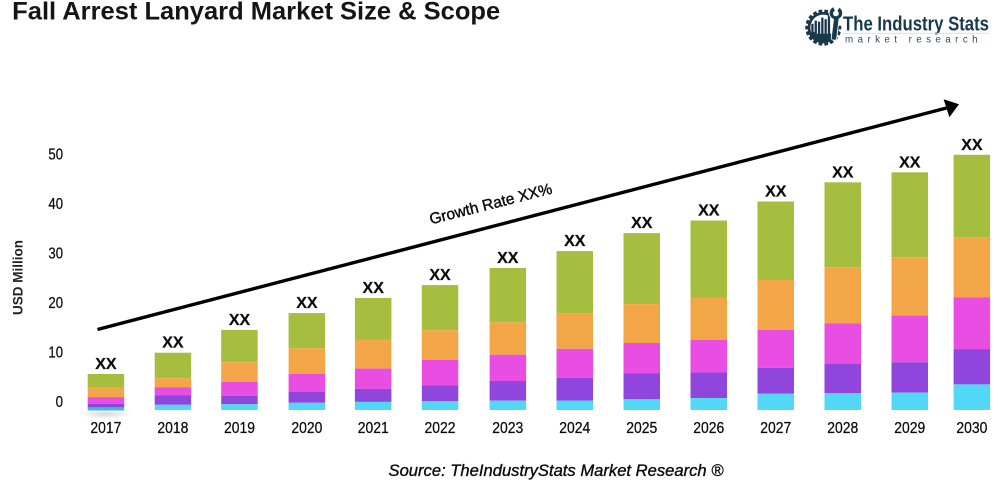  Describe the element at coordinates (55, 352) in the screenshot. I see `svg-text: 10` at that location.